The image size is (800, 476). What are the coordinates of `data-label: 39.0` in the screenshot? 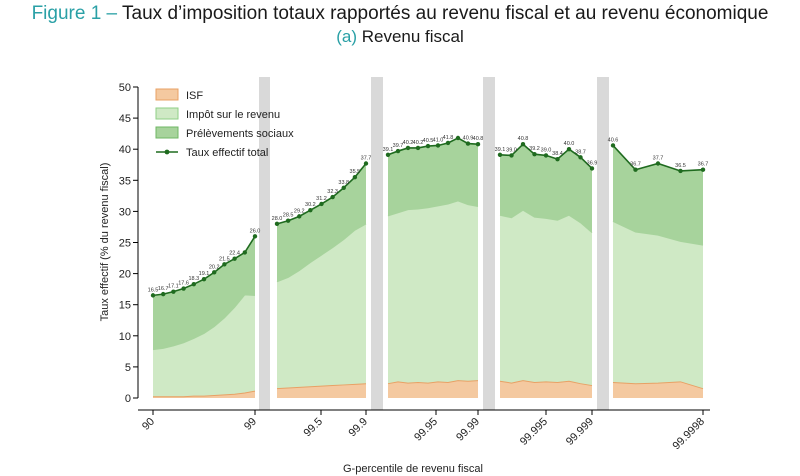 It's located at (546, 150).